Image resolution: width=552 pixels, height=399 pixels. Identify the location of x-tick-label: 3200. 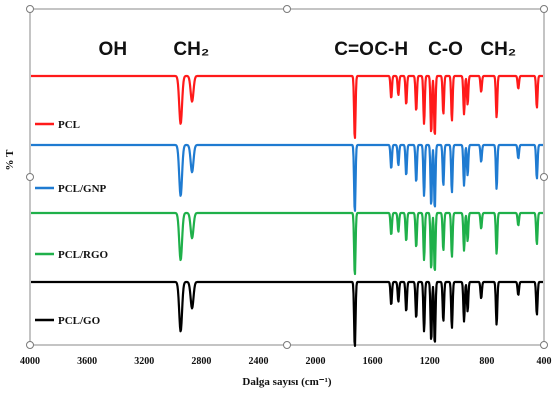
(144, 361).